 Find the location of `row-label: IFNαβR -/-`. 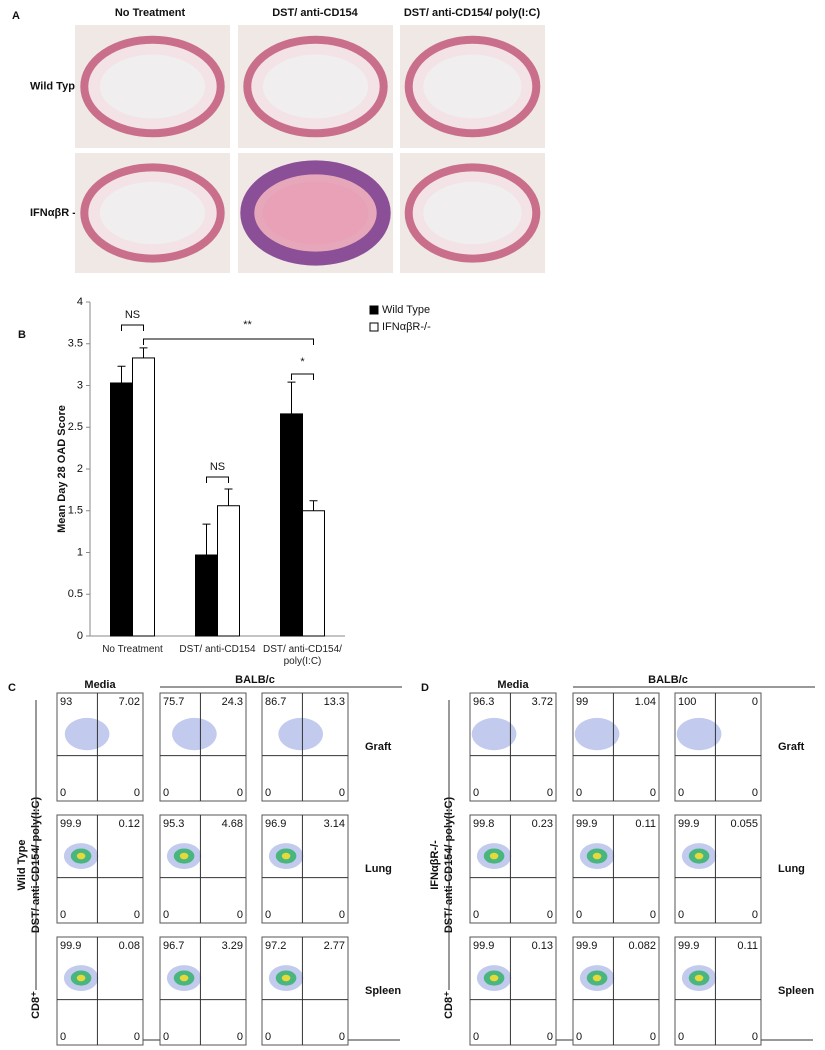

row-label: IFNαβR -/- is located at coordinates (56, 213).